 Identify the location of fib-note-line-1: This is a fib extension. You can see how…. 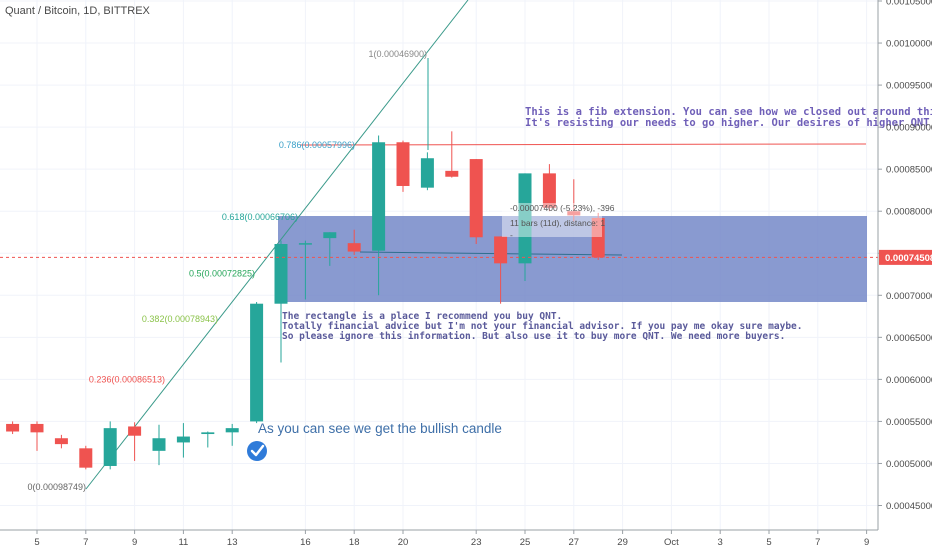
(728, 112).